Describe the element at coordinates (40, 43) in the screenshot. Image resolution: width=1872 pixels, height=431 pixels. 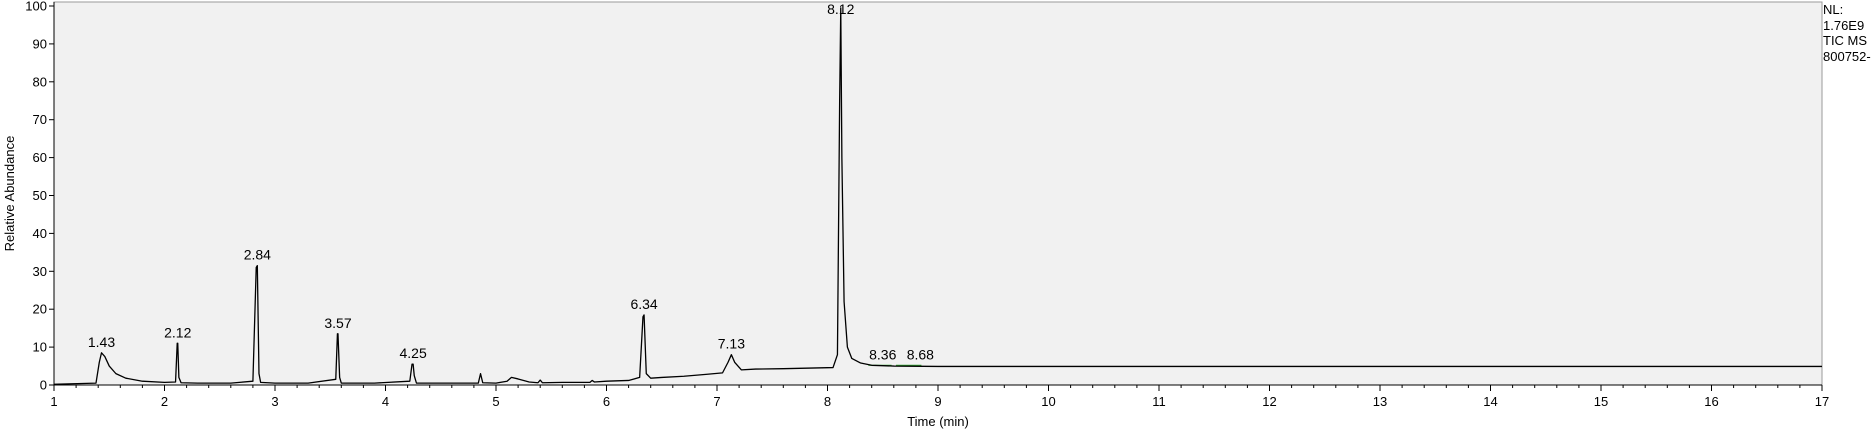
I see `y-tick-label-90: 90` at that location.